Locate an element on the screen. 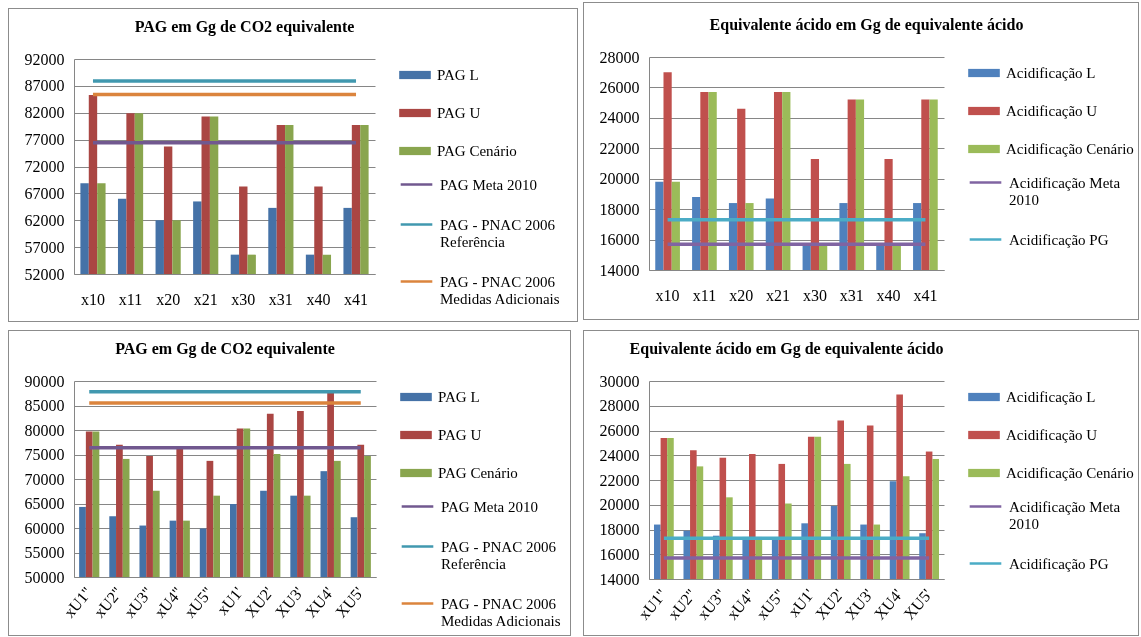 This screenshot has height=637, width=1141. y-tick-label: 80000 is located at coordinates (44, 430).